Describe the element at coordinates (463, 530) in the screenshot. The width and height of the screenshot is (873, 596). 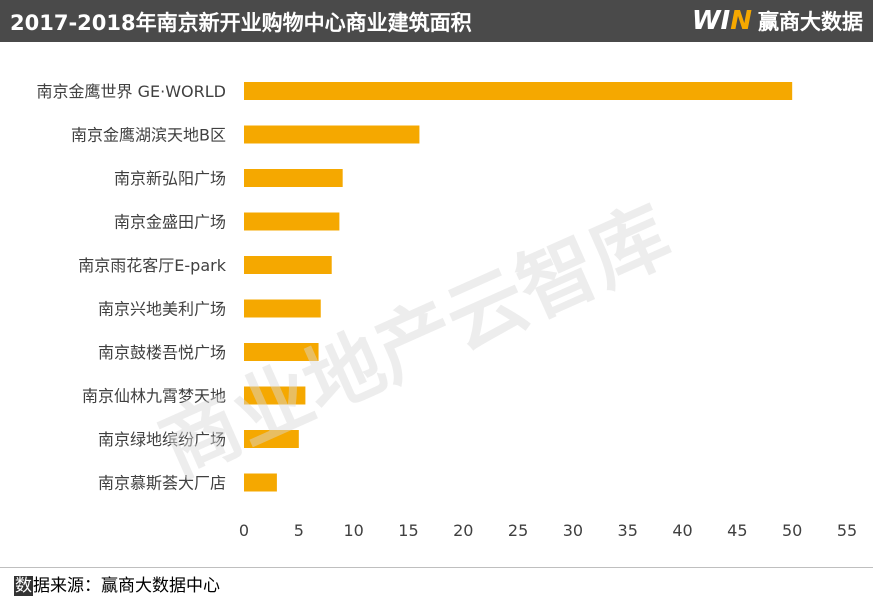
I see `x-tick-label: 20` at that location.